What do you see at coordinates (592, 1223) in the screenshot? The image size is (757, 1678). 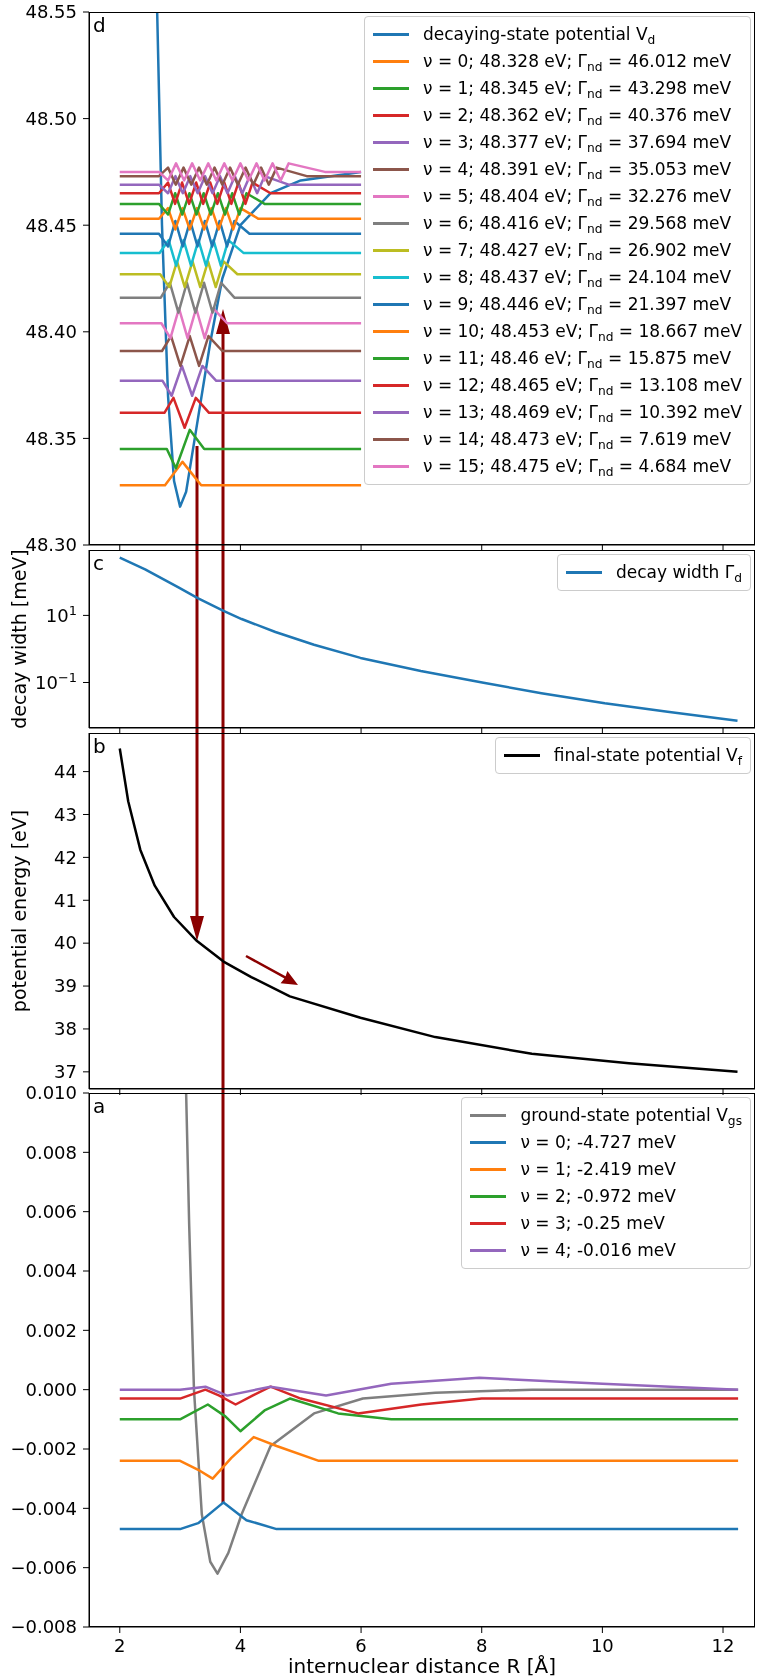 I see `legend-label: ν = 3; -0.25 meV` at bounding box center [592, 1223].